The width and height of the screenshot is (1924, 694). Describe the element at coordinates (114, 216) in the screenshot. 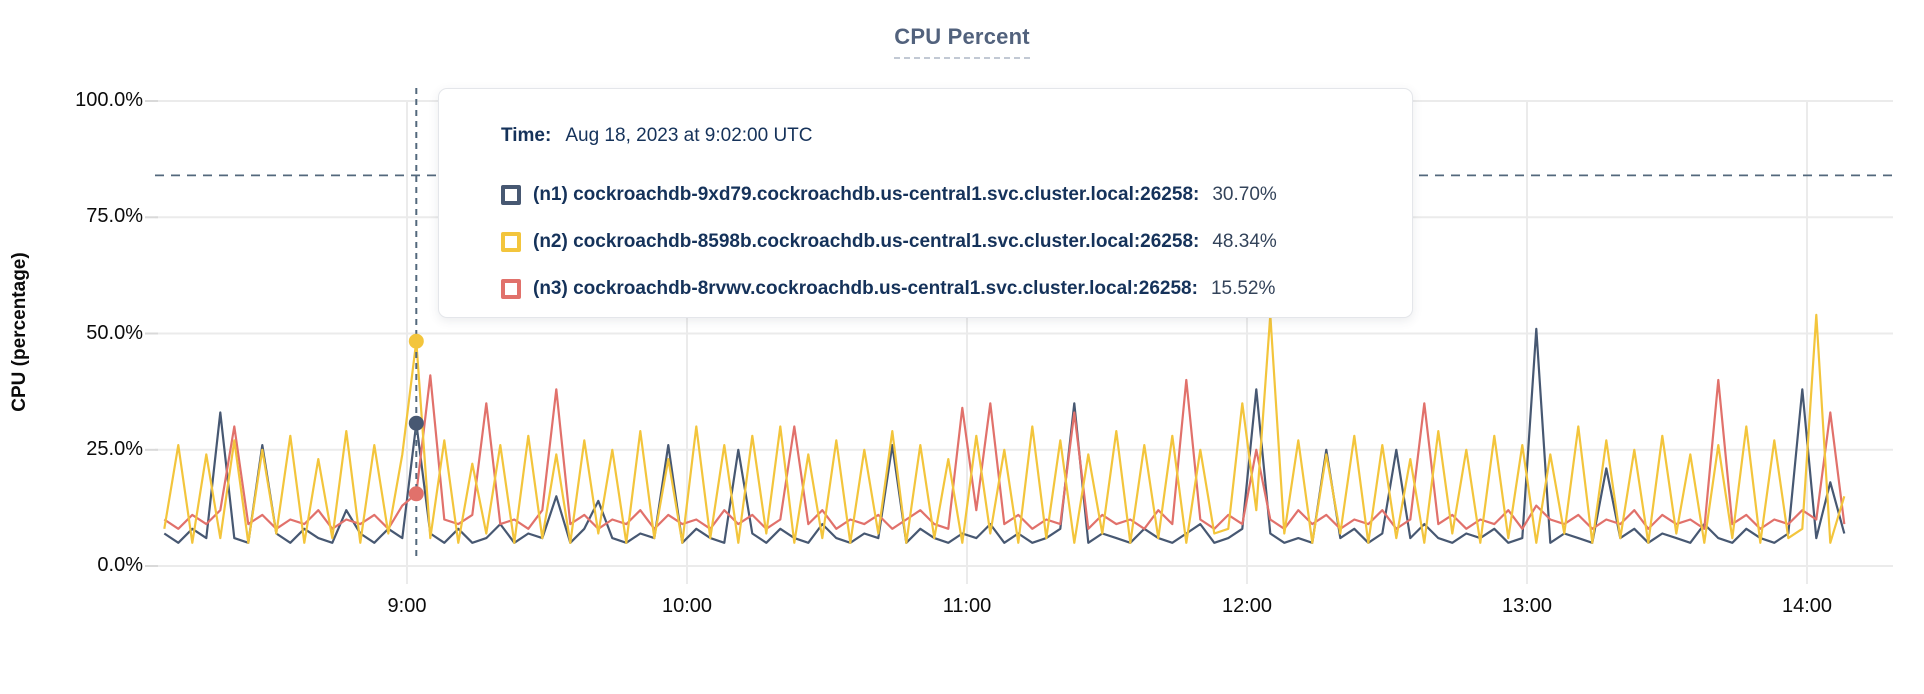

I see `y-tick-label: 75.0%` at that location.